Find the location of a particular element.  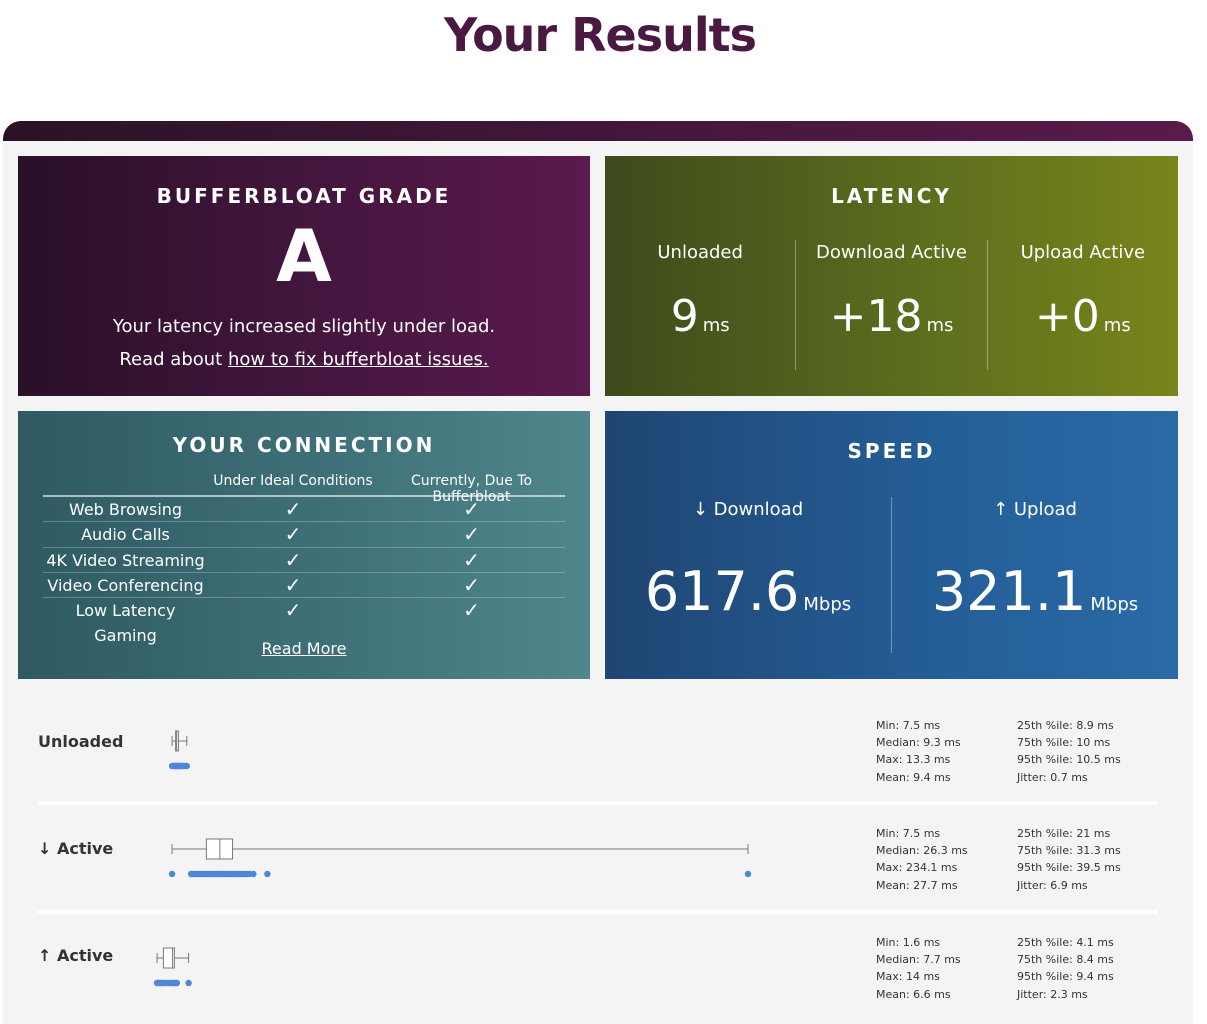

latency-number: 9 is located at coordinates (684, 316).